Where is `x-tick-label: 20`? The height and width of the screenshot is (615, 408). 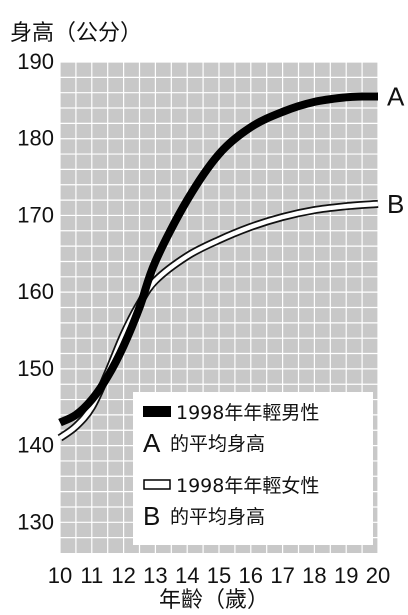 x-tick-label: 20 is located at coordinates (378, 575).